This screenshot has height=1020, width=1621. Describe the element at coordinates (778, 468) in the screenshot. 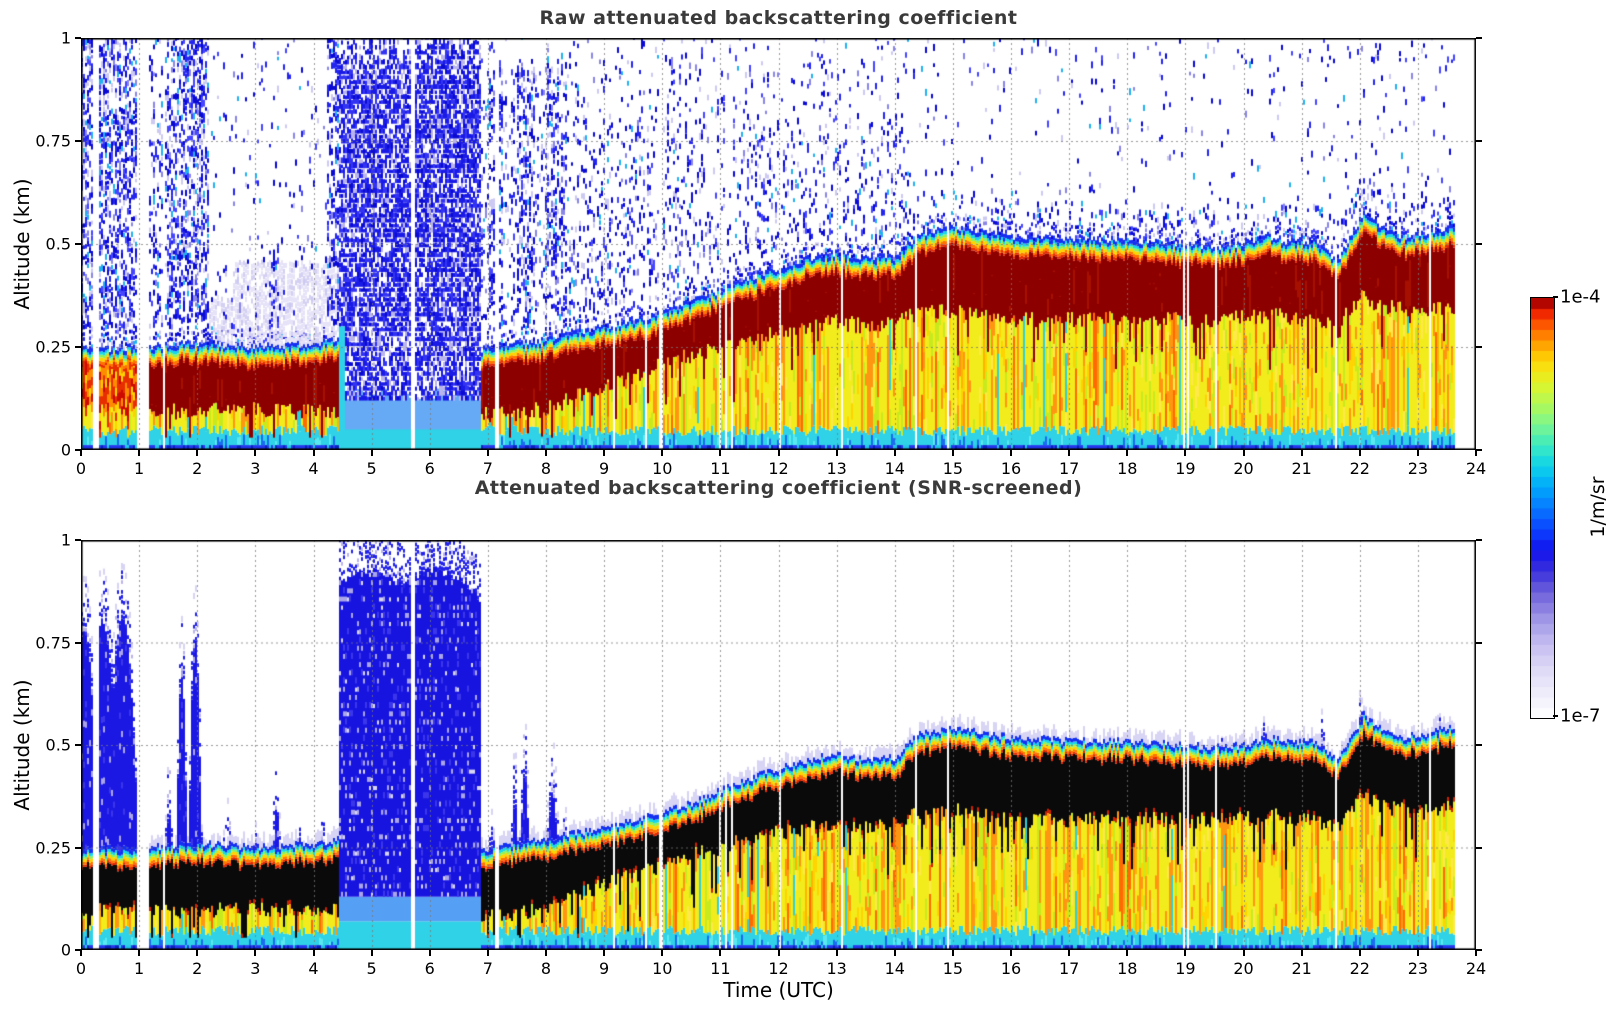

I see `x-tick-label: 12` at that location.